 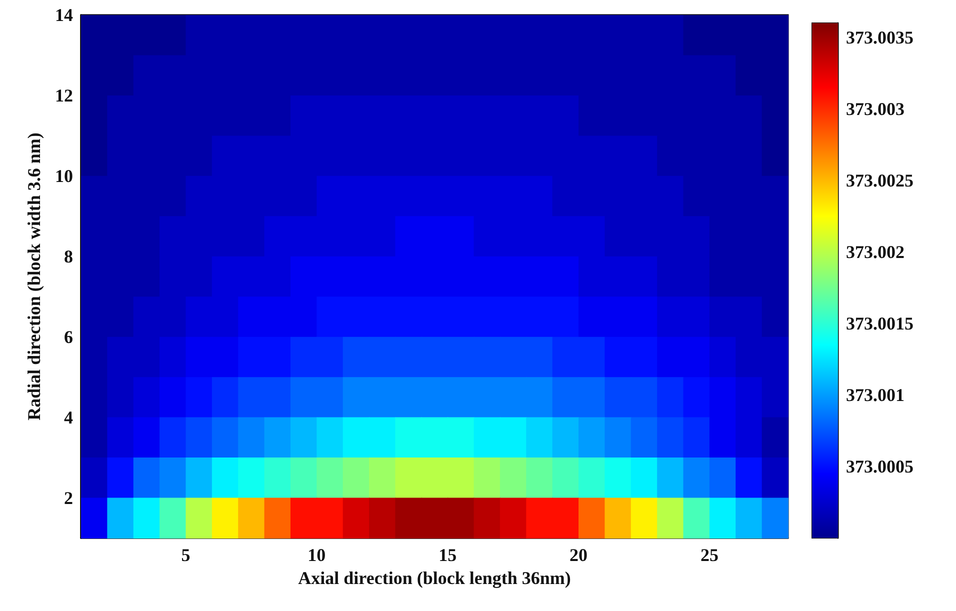 What do you see at coordinates (709, 555) in the screenshot?
I see `x-tick-label: 25` at bounding box center [709, 555].